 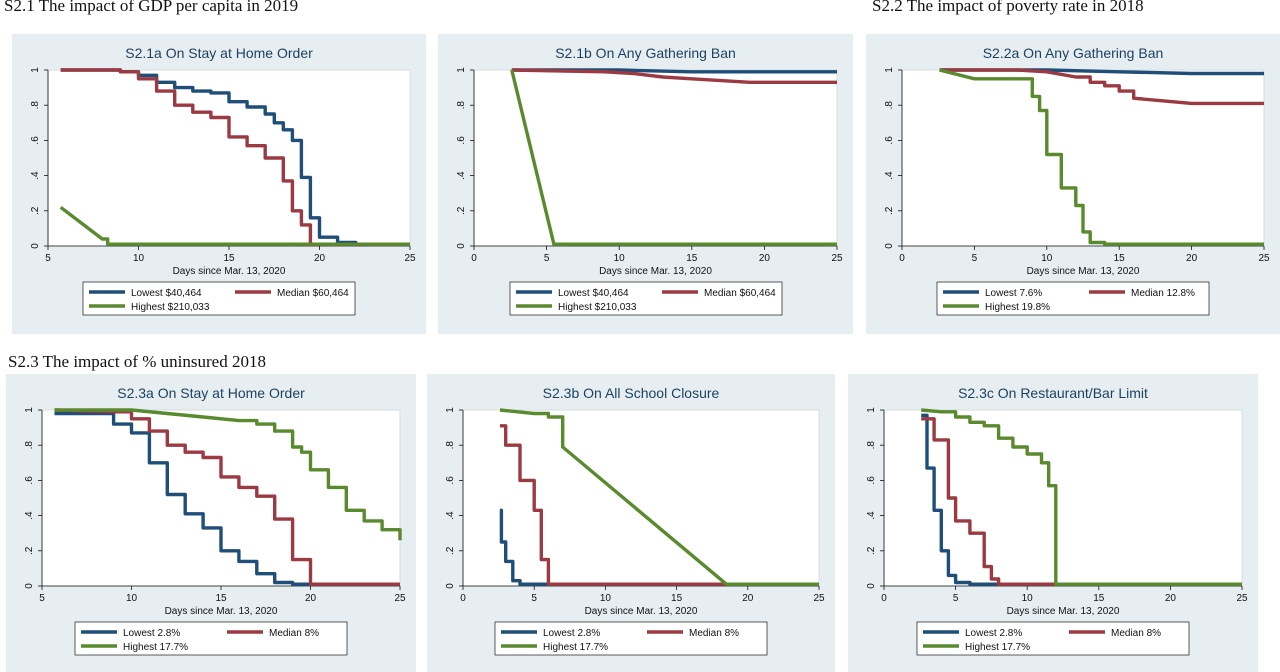 What do you see at coordinates (294, 633) in the screenshot?
I see `legend-label: Median 8%` at bounding box center [294, 633].